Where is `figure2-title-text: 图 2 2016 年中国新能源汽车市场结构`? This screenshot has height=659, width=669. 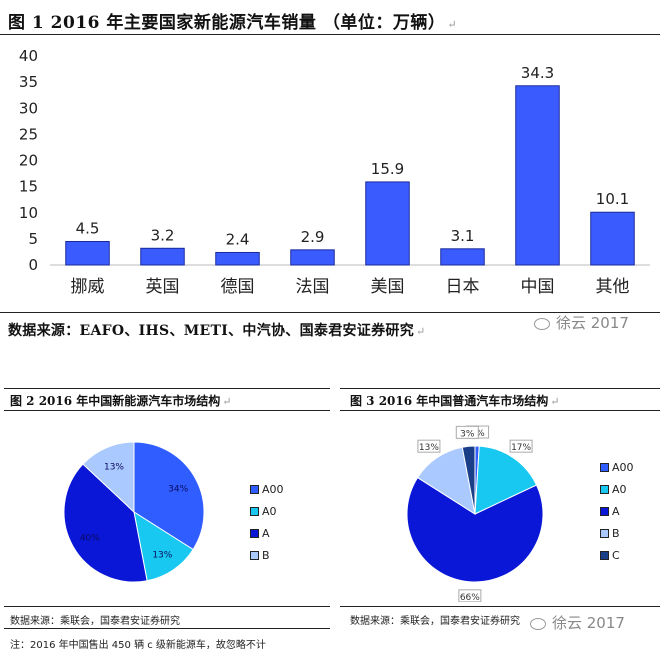
figure2-title-text: 图 2 2016 年中国新能源汽车市场结构 is located at coordinates (115, 401).